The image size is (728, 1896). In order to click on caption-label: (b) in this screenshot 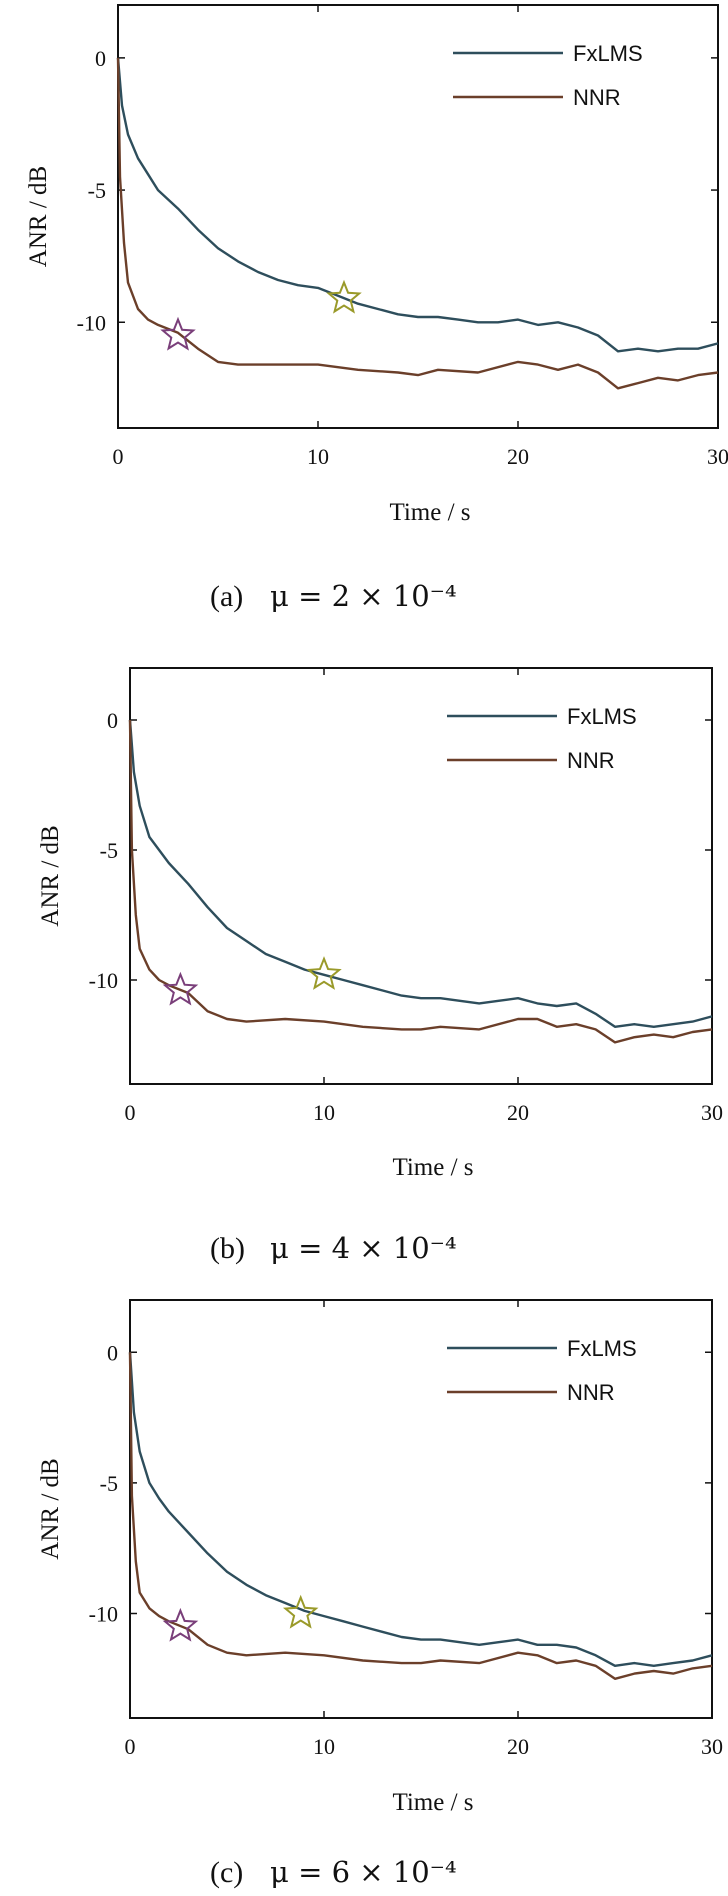, I will do `click(227, 1248)`.